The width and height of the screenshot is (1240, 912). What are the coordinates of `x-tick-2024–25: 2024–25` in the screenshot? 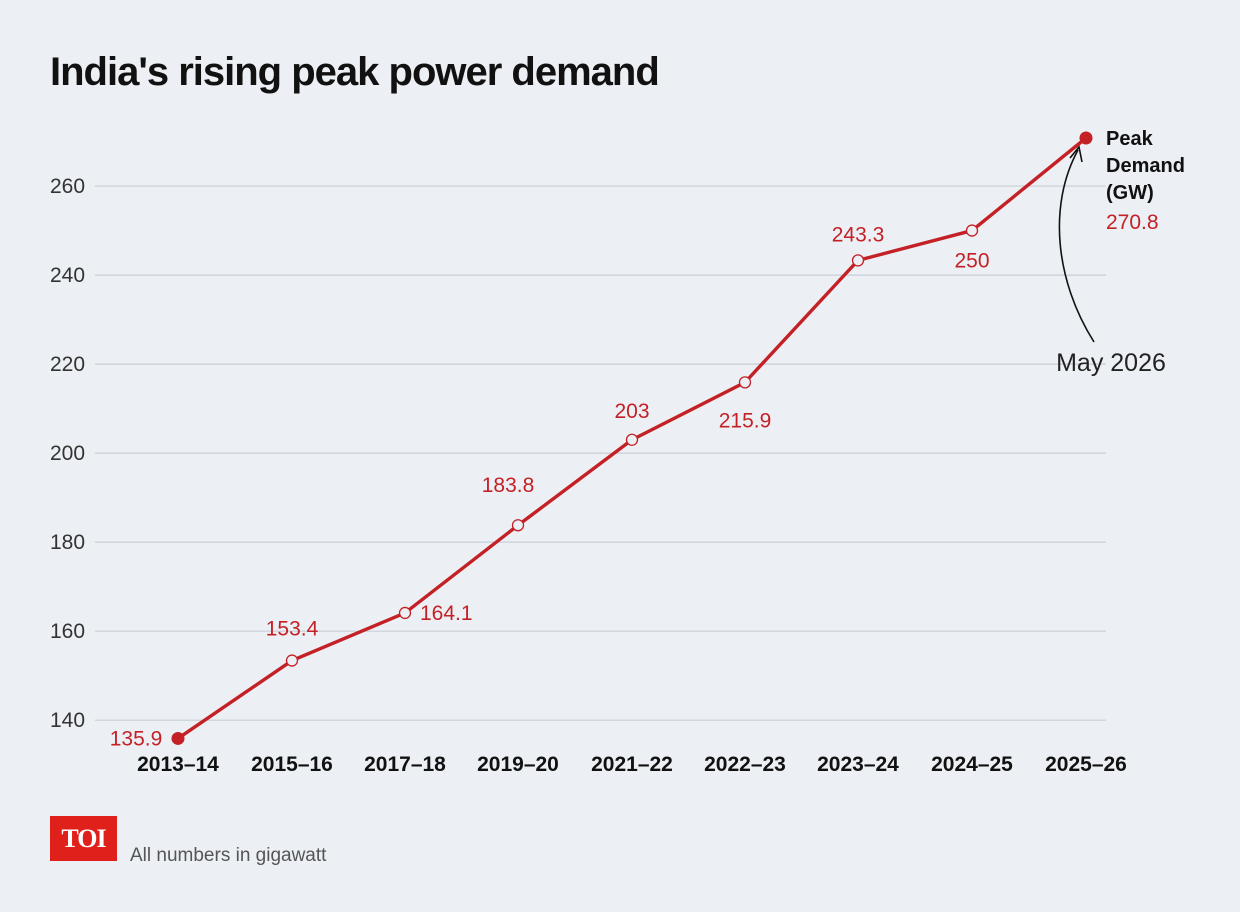 It's located at (972, 764).